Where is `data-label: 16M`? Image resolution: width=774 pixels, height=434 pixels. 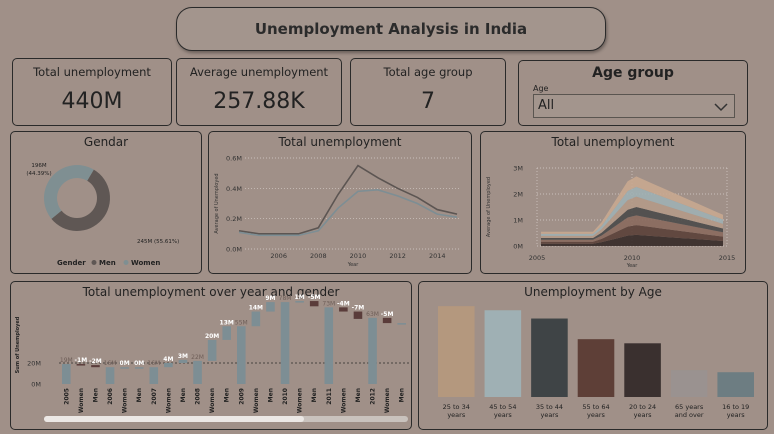
data-label: 16M is located at coordinates (153, 363).